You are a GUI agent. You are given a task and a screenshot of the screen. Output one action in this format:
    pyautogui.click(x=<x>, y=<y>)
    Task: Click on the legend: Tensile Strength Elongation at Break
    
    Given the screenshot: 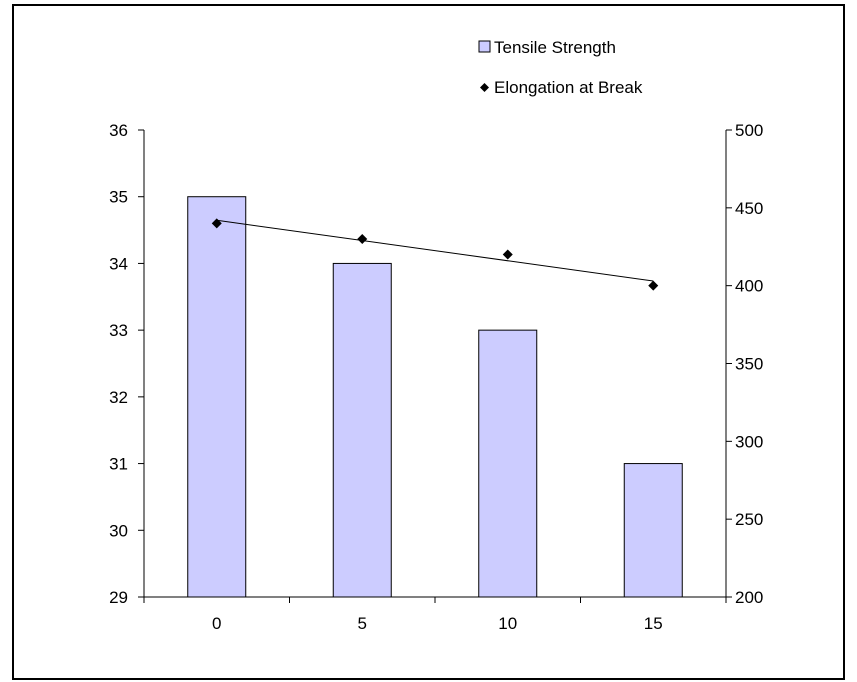 What is the action you would take?
    pyautogui.click(x=560, y=67)
    